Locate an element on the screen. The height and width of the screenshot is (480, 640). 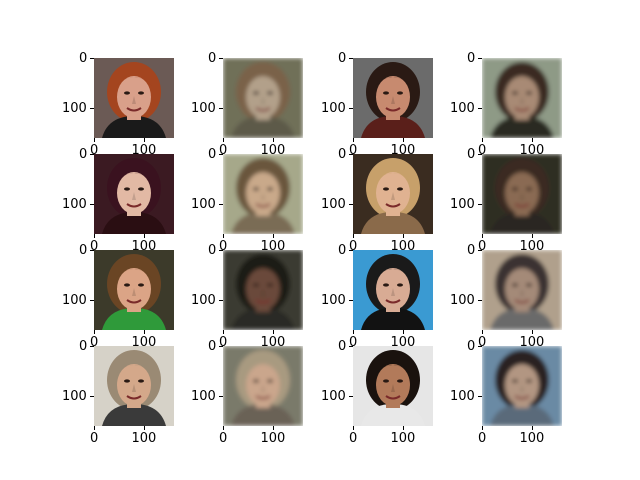
face-panel-r4c1 is located at coordinates (134, 386).